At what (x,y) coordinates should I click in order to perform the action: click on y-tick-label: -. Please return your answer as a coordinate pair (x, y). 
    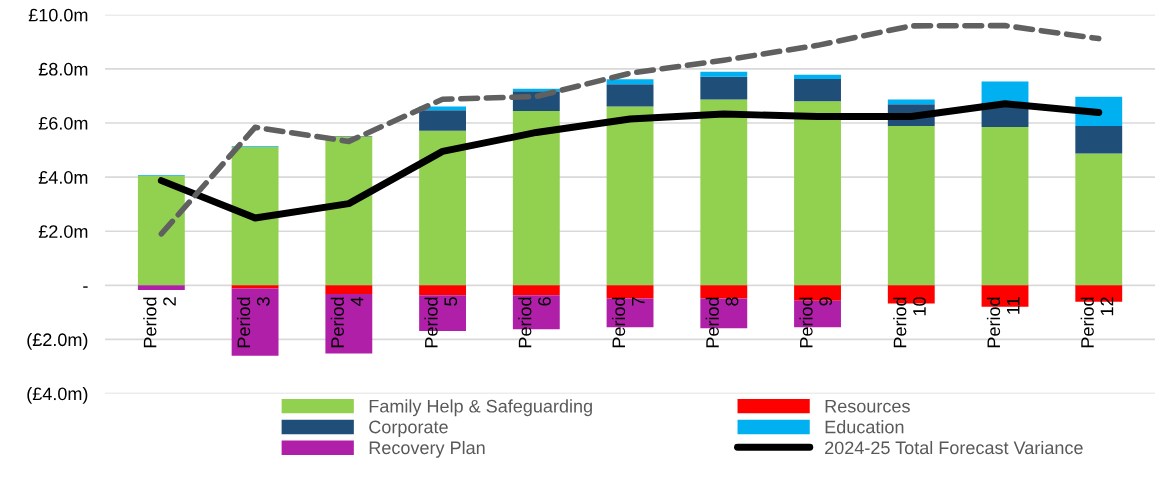
    Looking at the image, I should click on (85, 287).